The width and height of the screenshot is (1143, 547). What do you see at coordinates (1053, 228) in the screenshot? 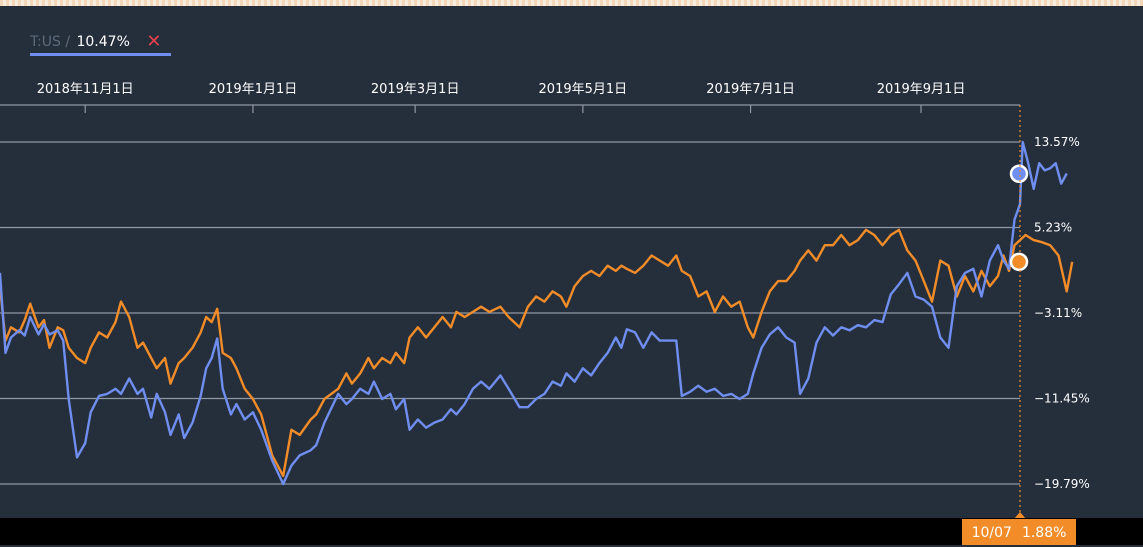
I see `y-tick-label: 5.23%` at bounding box center [1053, 228].